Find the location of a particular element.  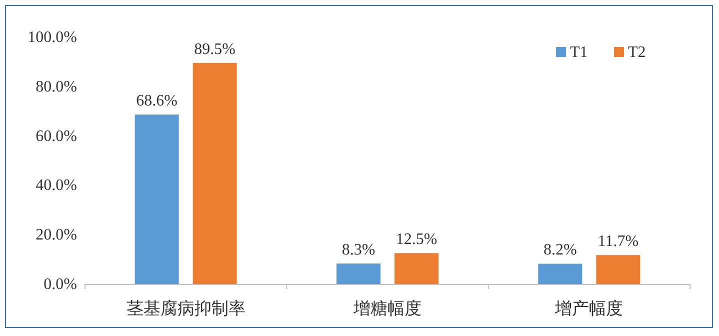

data-label: 8.2% is located at coordinates (560, 250).